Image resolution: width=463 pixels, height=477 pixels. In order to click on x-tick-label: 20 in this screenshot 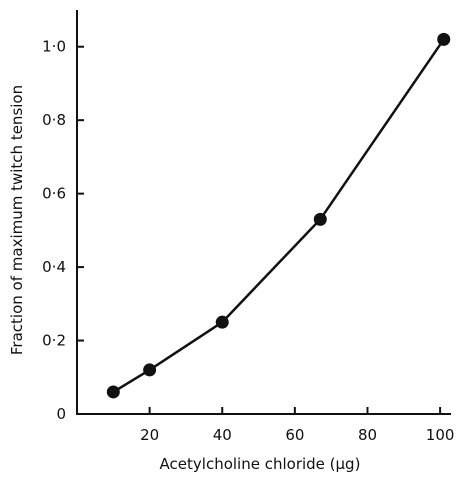, I will do `click(149, 435)`.